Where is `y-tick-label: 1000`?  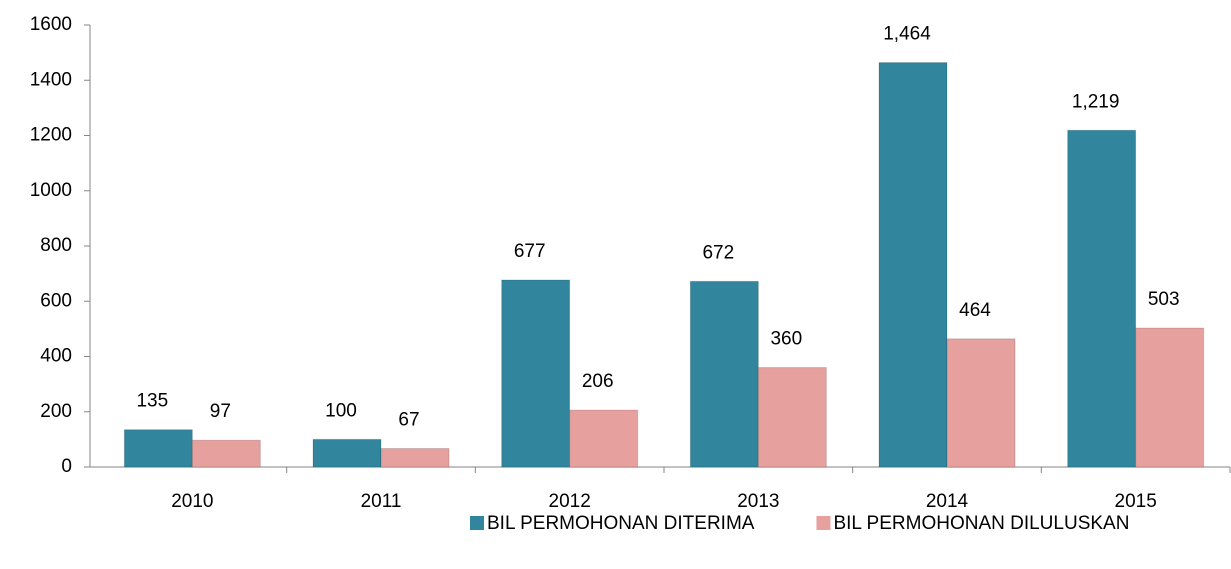
y-tick-label: 1000 is located at coordinates (51, 190).